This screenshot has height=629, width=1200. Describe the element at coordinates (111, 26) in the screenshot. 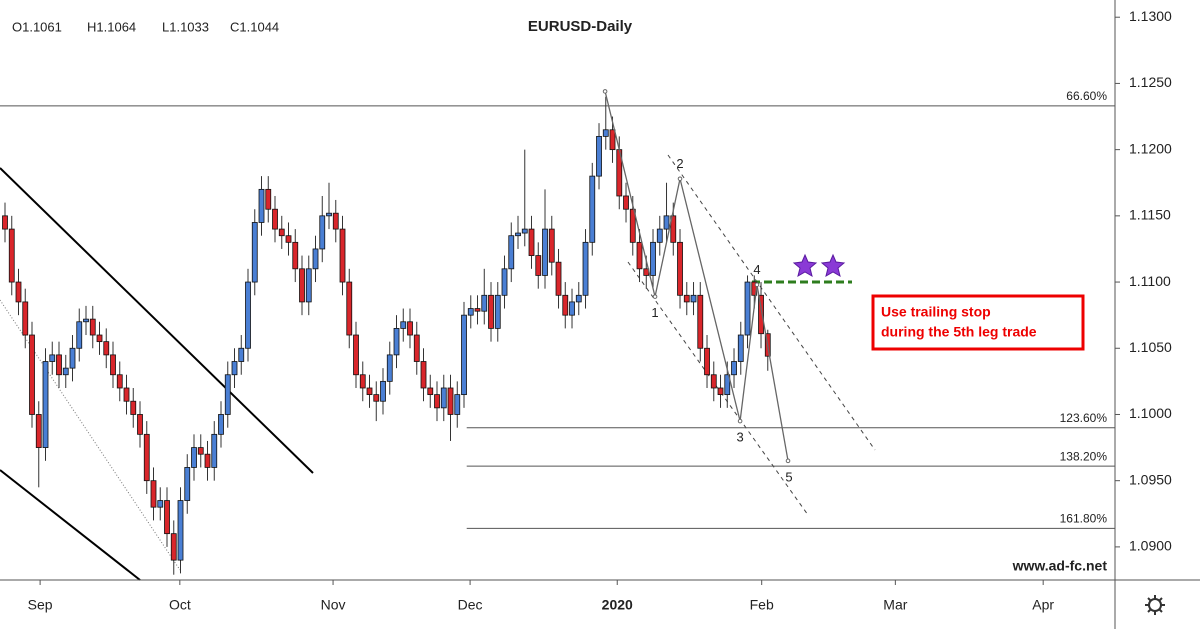

I see `ohlc-high: H1.1064` at that location.